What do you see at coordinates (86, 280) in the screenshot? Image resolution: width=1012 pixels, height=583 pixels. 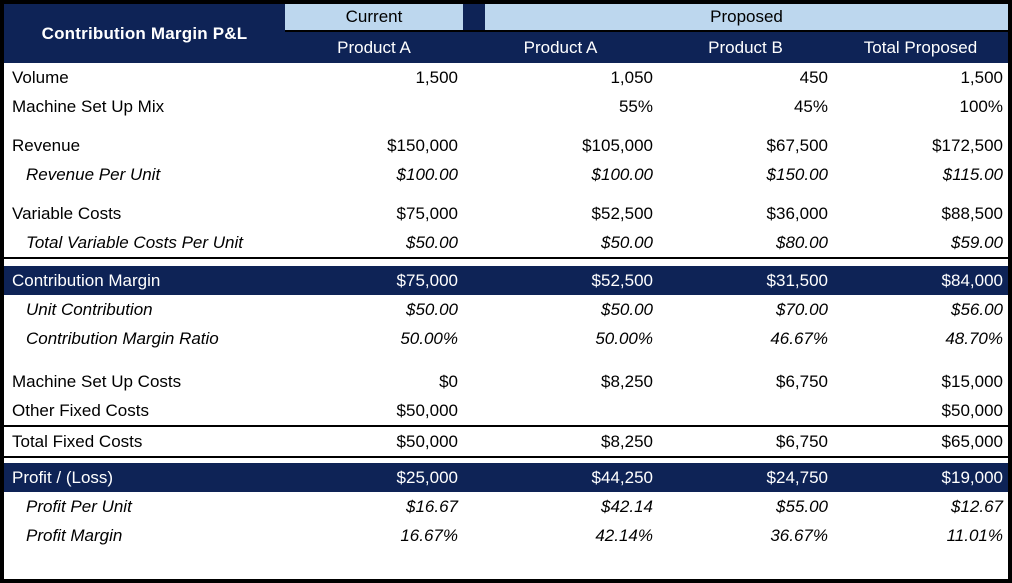 I see `row-label: Contribution Margin` at bounding box center [86, 280].